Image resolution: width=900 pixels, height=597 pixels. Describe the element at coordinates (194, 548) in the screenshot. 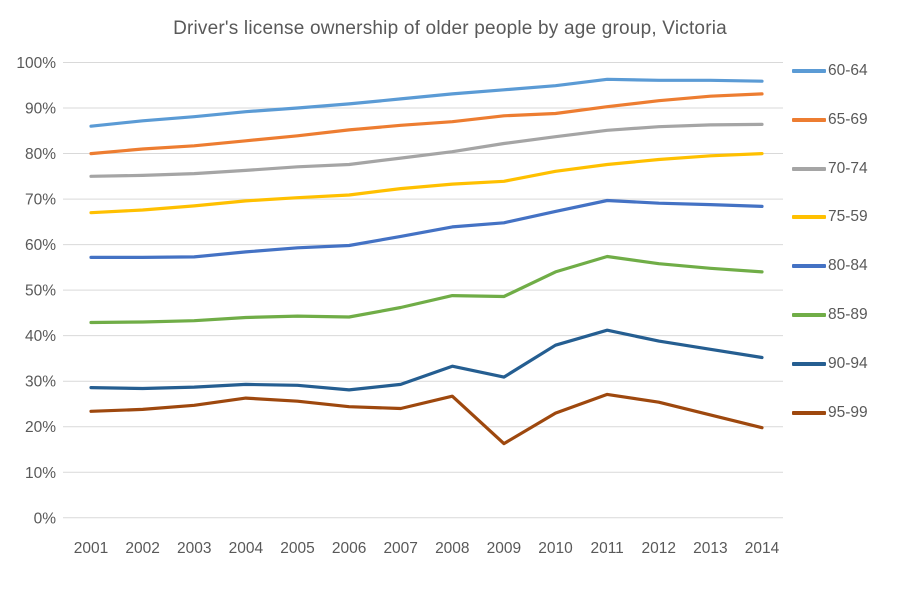

I see `x-axis-tick-label: 2003` at that location.